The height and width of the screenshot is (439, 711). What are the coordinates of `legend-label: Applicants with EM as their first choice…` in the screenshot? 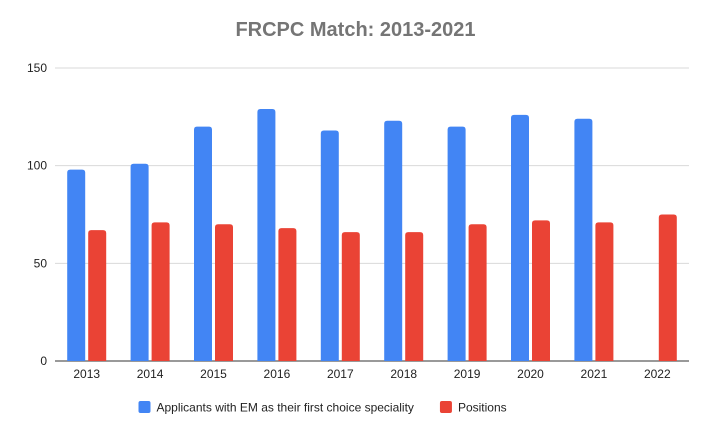 It's located at (285, 408).